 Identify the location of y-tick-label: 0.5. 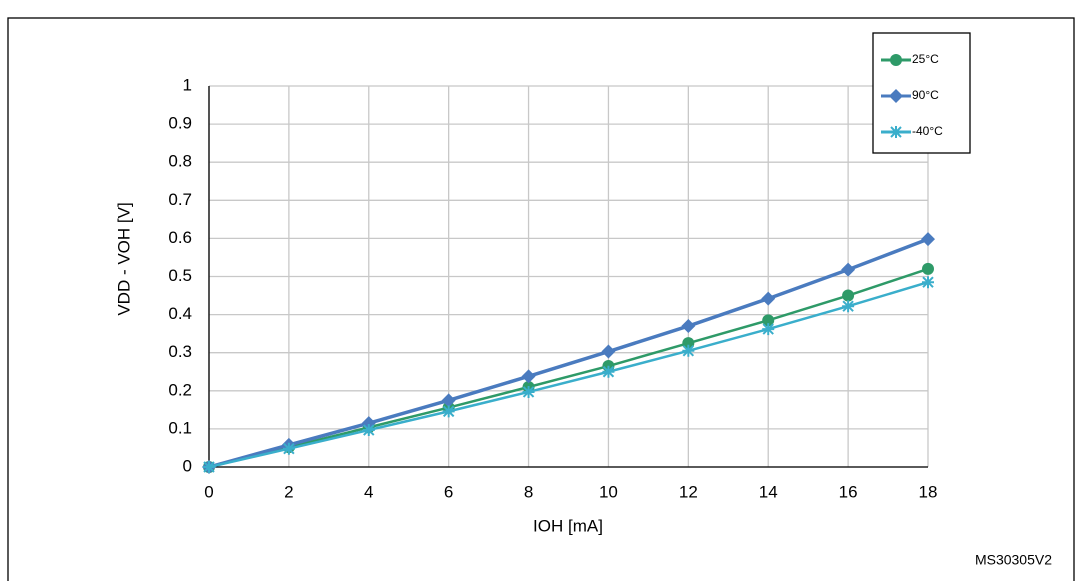
(180, 275).